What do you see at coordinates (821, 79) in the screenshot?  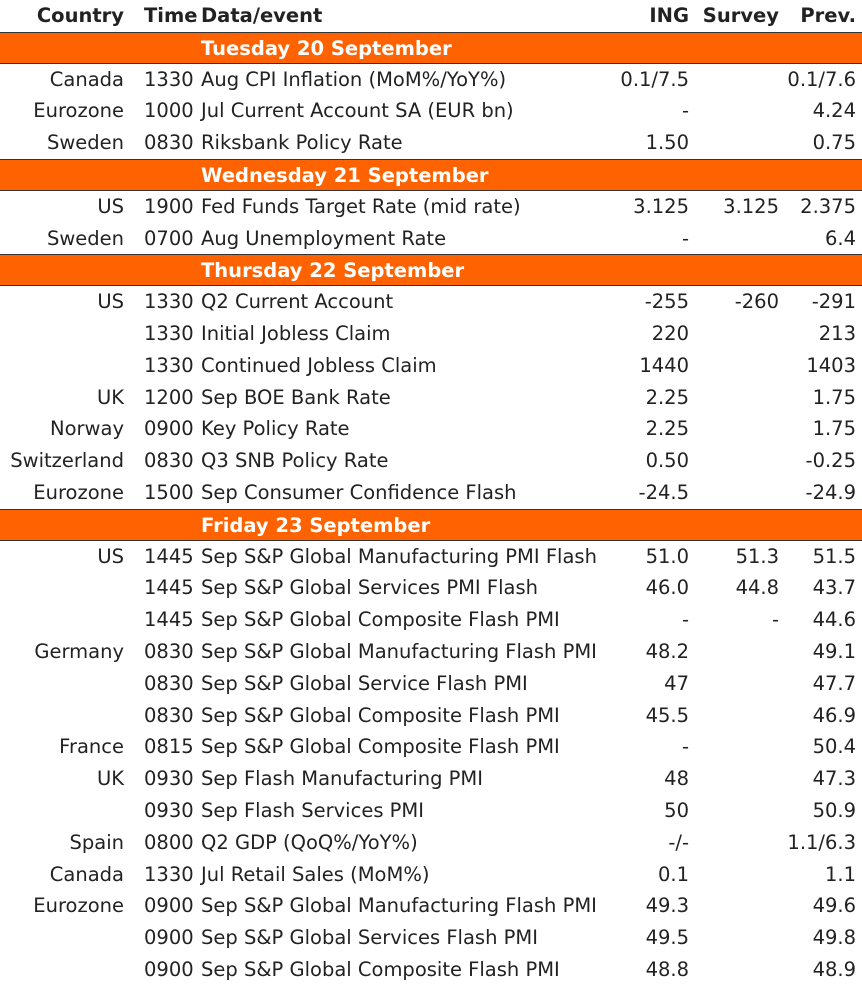 I see `prev-cell: 0.1/7.6` at bounding box center [821, 79].